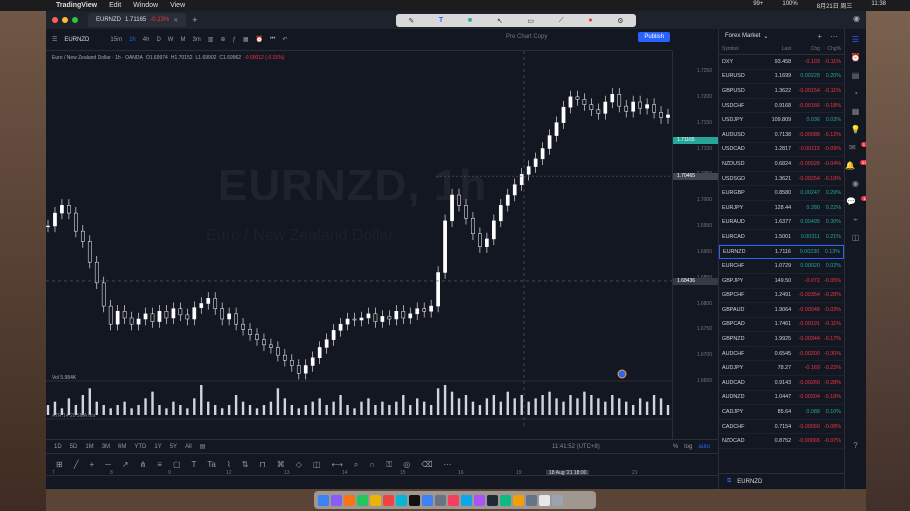  Describe the element at coordinates (259, 40) in the screenshot. I see `alert-icon: ⏰` at that location.